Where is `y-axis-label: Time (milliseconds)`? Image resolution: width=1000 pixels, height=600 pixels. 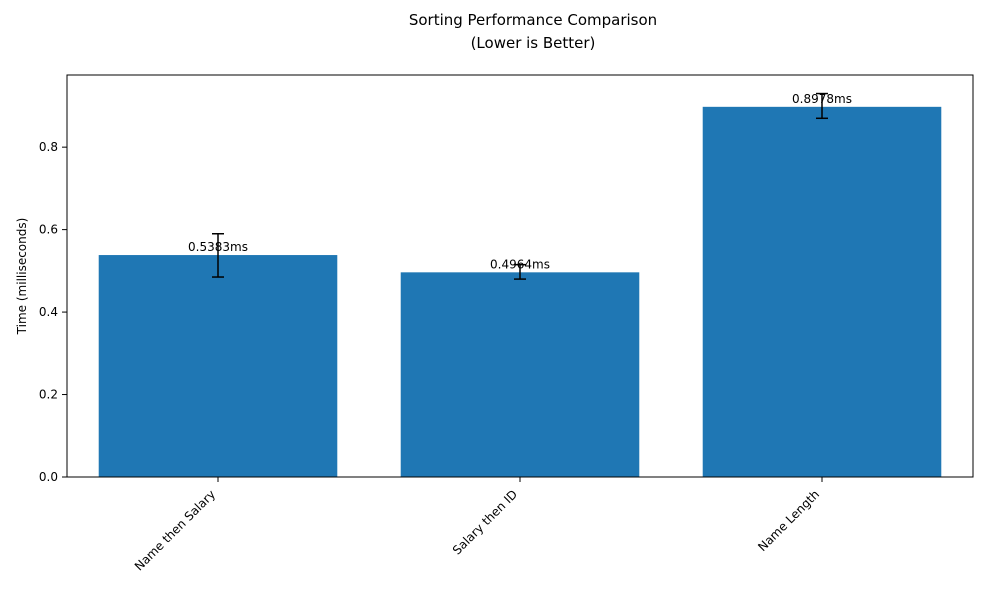 y-axis-label: Time (milliseconds) is located at coordinates (22, 277).